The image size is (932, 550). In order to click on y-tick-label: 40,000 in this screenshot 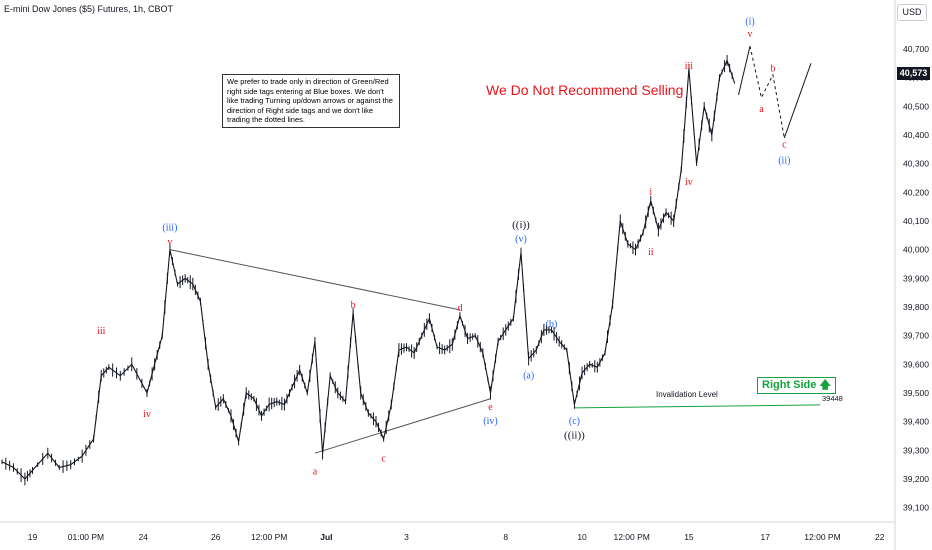, I will do `click(916, 250)`.